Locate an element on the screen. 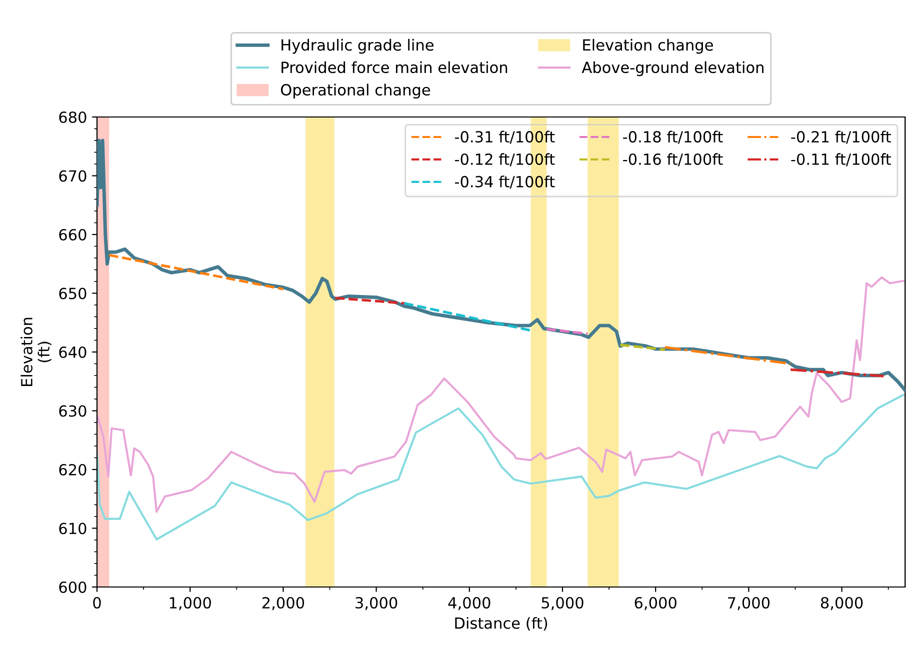 This screenshot has width=906, height=646. y-axis-title: Elevation (ft) is located at coordinates (36, 352).